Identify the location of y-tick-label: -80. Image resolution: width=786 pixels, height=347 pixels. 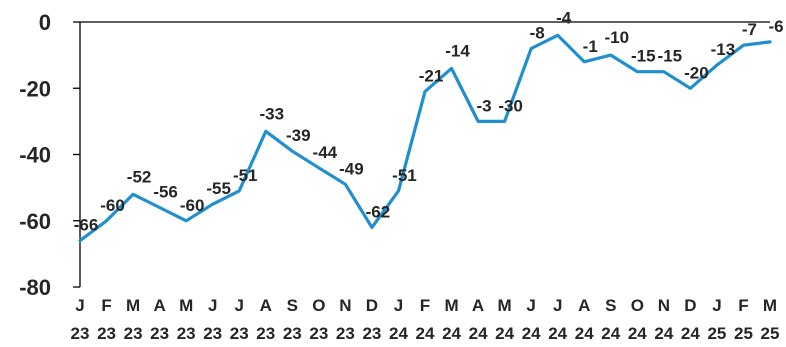
(35, 287).